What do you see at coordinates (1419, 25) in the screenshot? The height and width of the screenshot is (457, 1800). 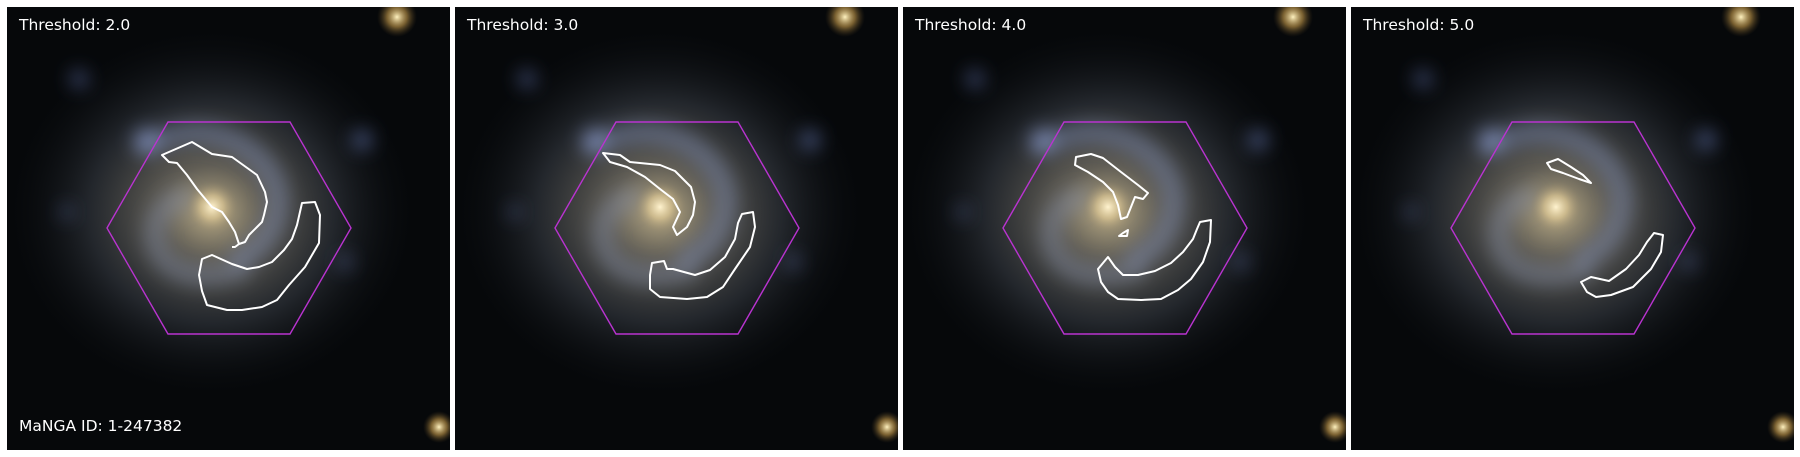 I see `threshold-label-4: Threshold: 5.0` at bounding box center [1419, 25].